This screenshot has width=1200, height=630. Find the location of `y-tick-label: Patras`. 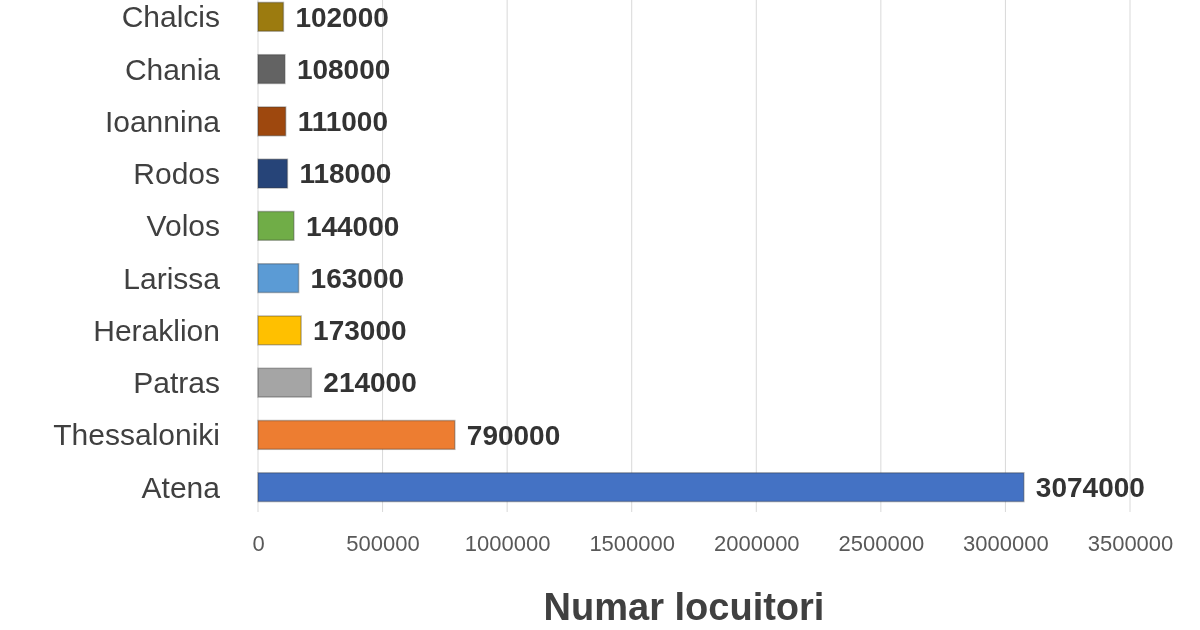

y-tick-label: Patras is located at coordinates (176, 383).